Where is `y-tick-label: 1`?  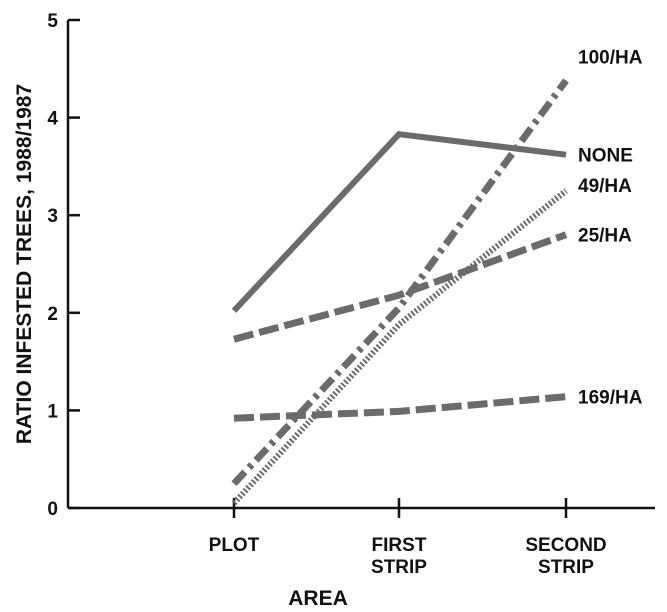
y-tick-label: 1 is located at coordinates (52, 411).